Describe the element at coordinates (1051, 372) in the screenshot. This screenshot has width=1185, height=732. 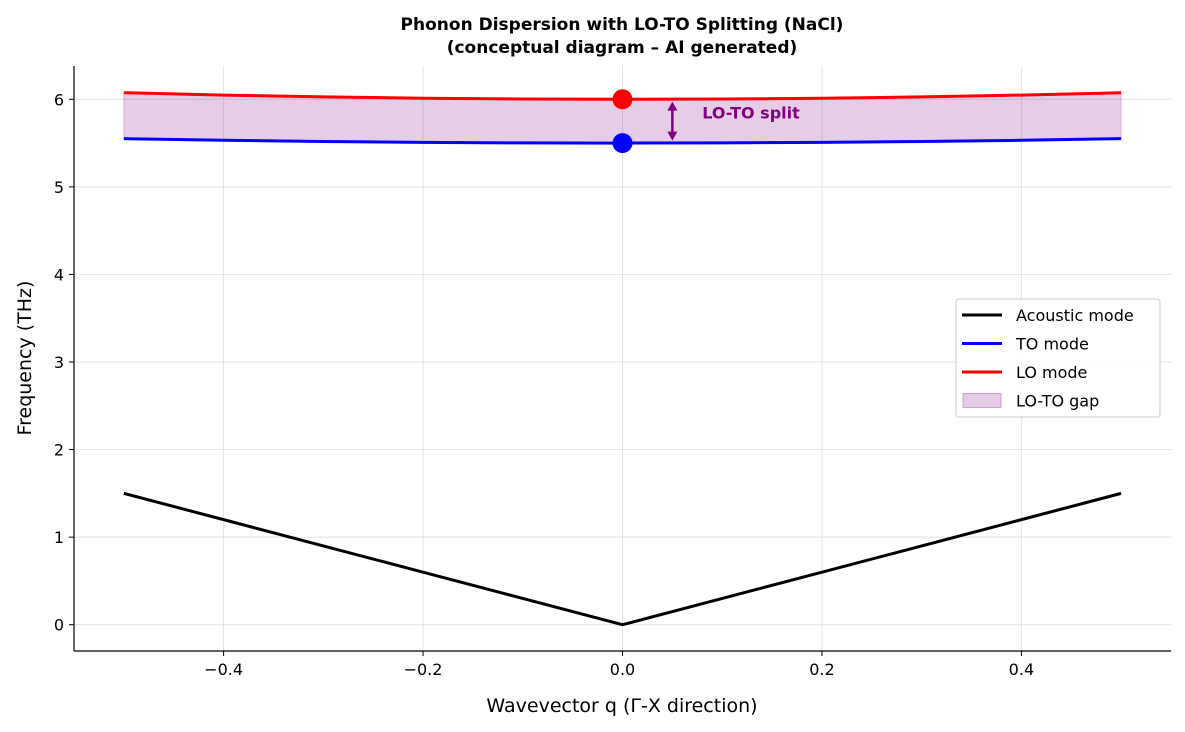
I see `legend-label: LO mode` at that location.